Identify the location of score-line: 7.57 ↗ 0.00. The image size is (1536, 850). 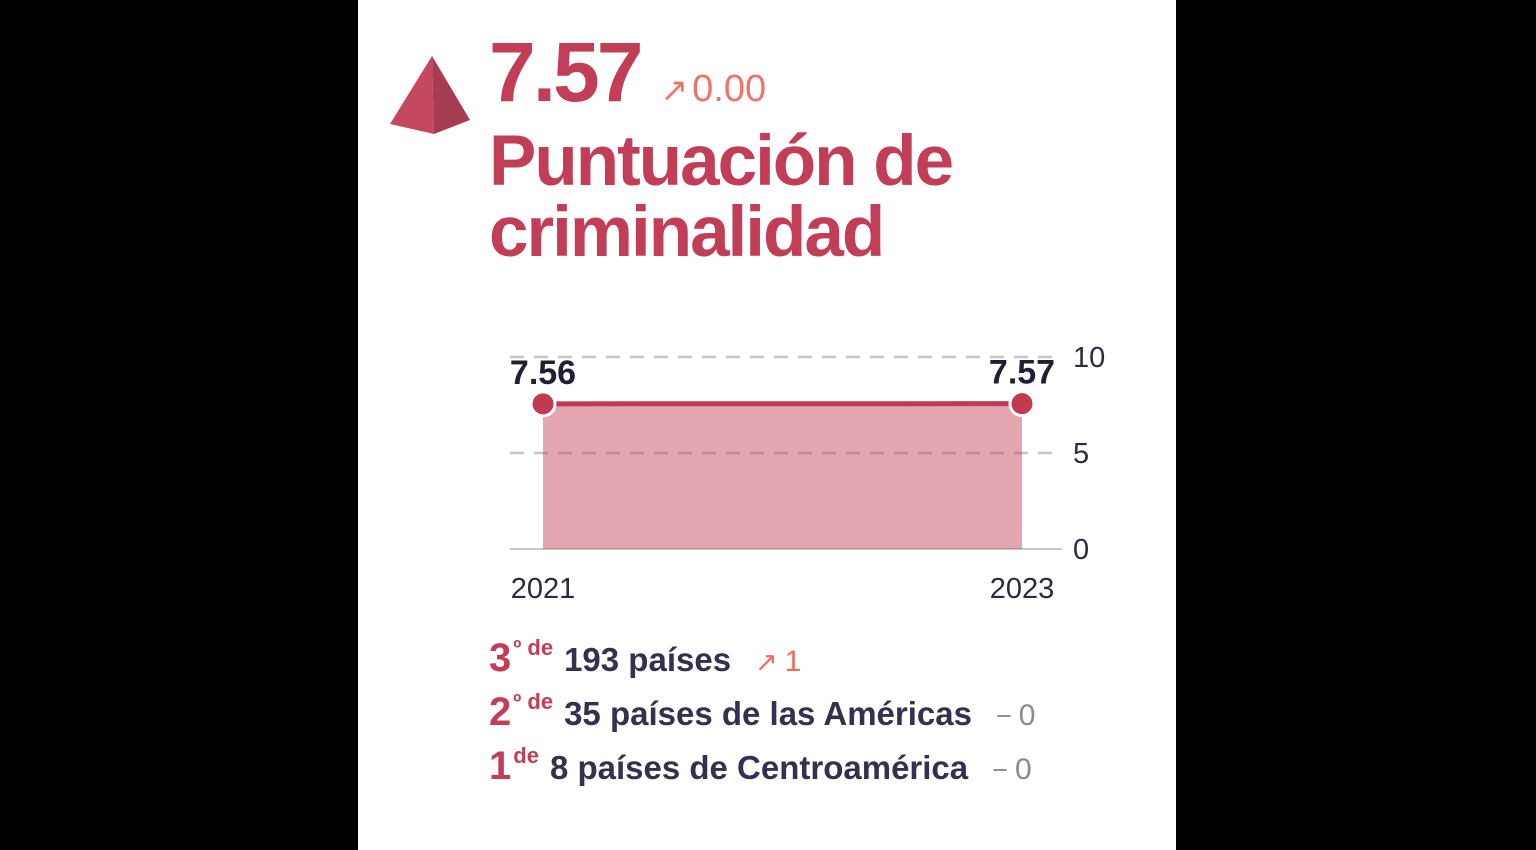
(627, 72).